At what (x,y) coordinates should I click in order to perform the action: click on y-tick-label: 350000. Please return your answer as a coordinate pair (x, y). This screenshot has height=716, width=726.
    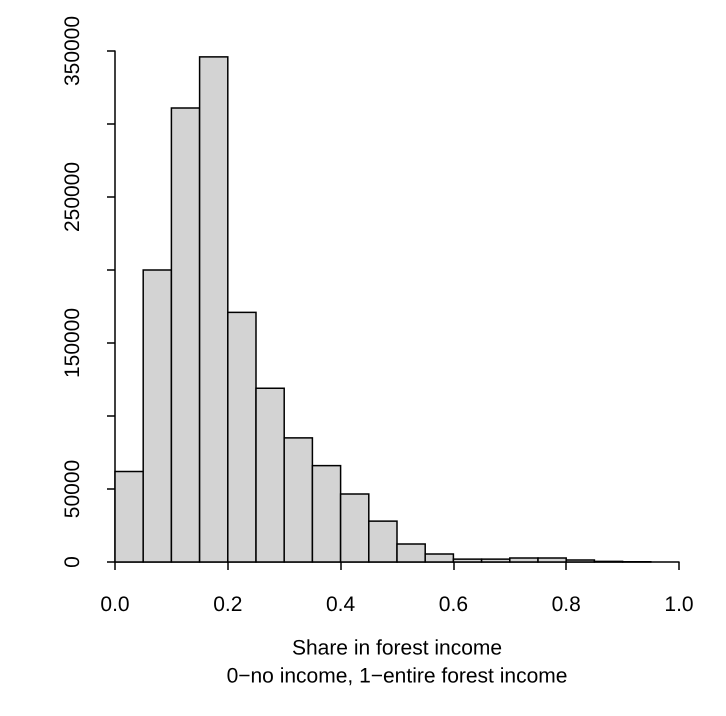
    Looking at the image, I should click on (72, 51).